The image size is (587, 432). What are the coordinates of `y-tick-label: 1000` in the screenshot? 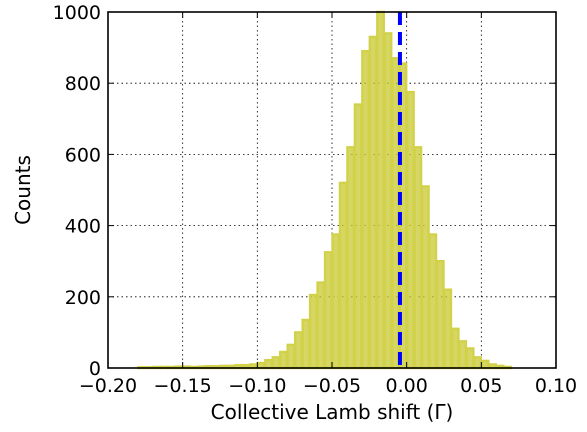 It's located at (77, 13).